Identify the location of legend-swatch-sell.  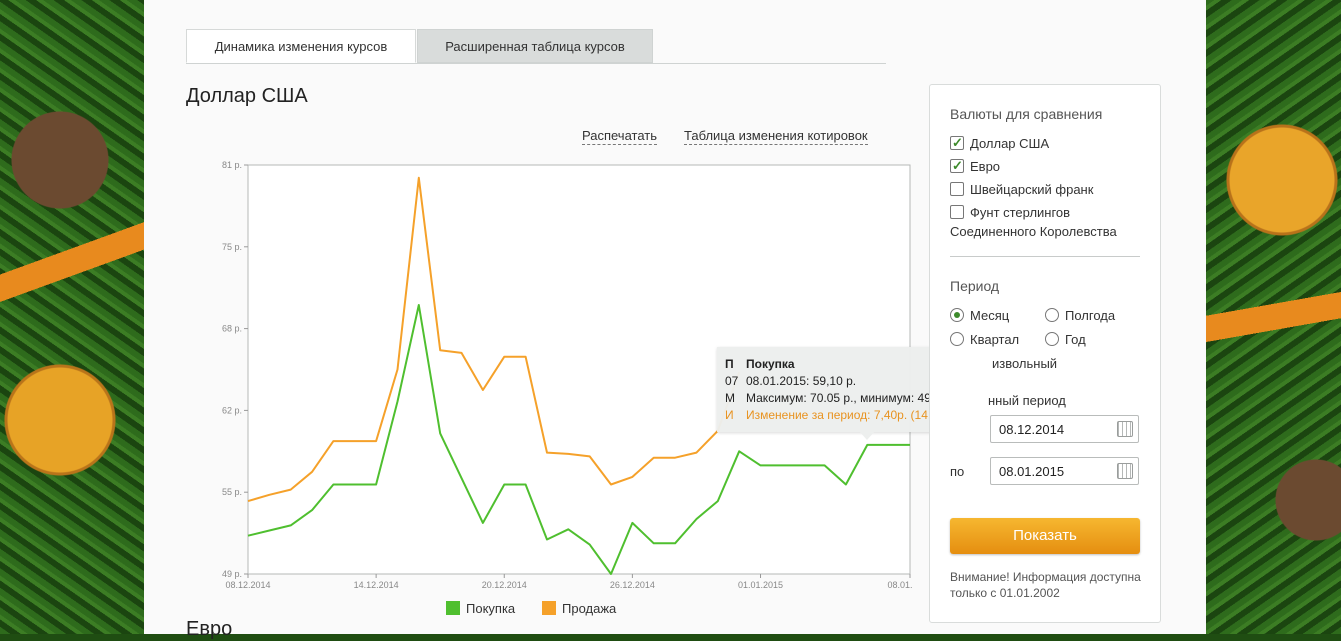
(549, 608).